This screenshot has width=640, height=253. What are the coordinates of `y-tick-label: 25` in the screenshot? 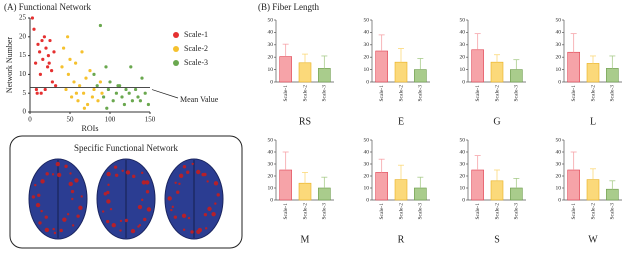 It's located at (23, 18).